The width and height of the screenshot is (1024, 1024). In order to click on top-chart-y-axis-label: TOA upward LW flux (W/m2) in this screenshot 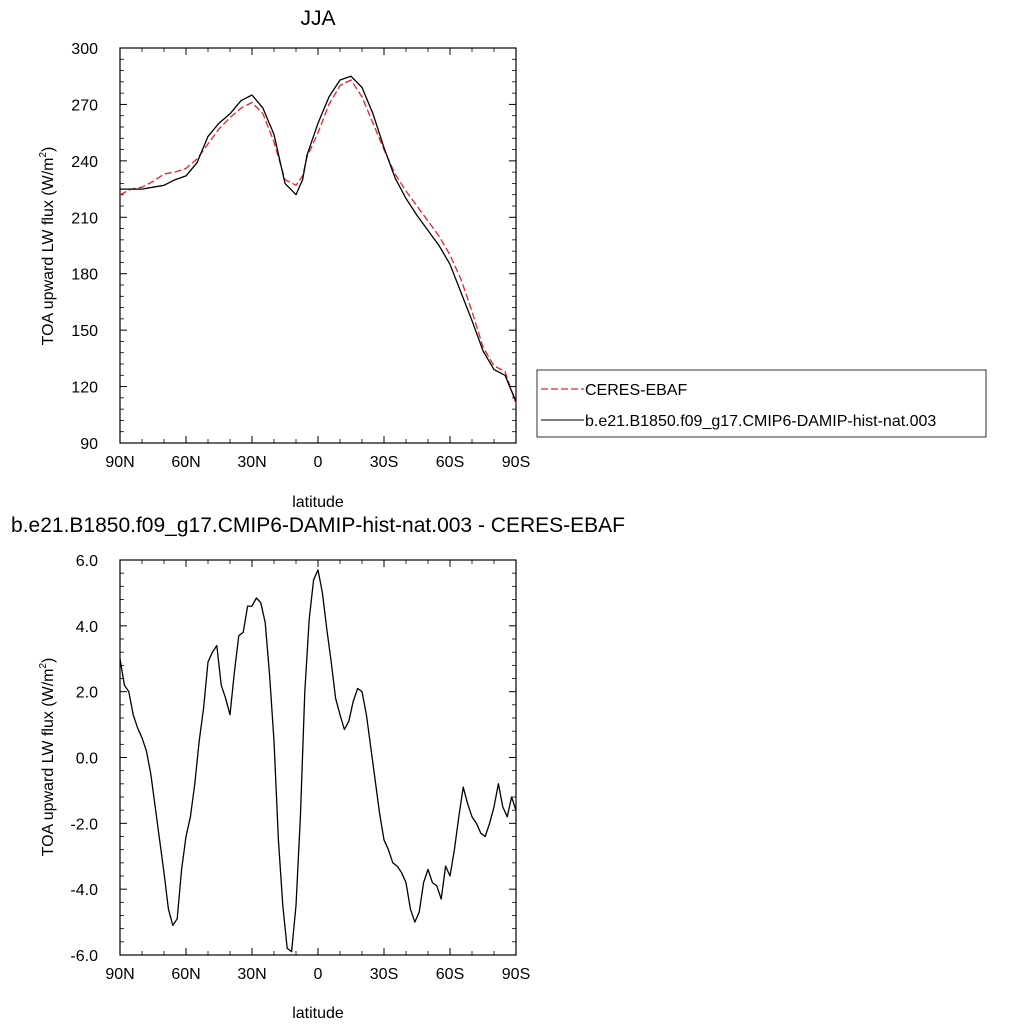, I will do `click(47, 246)`.